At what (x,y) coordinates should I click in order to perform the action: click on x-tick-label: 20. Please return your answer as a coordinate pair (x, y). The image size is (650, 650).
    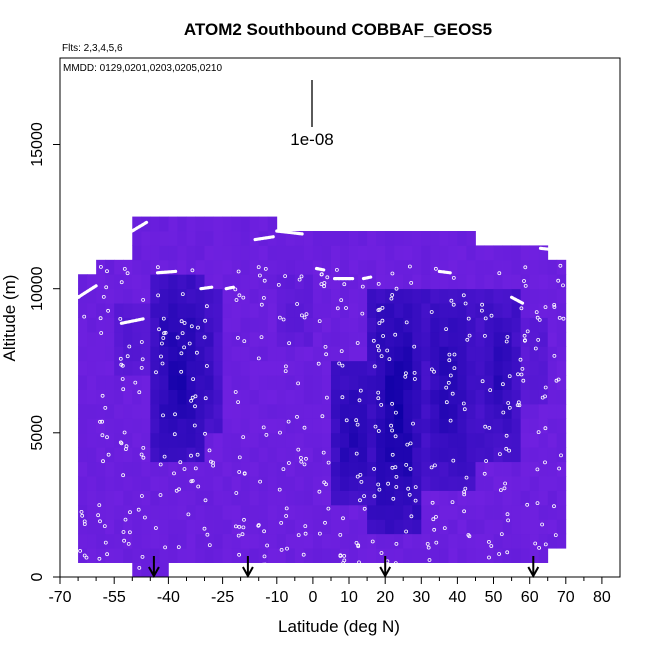
    Looking at the image, I should click on (385, 597).